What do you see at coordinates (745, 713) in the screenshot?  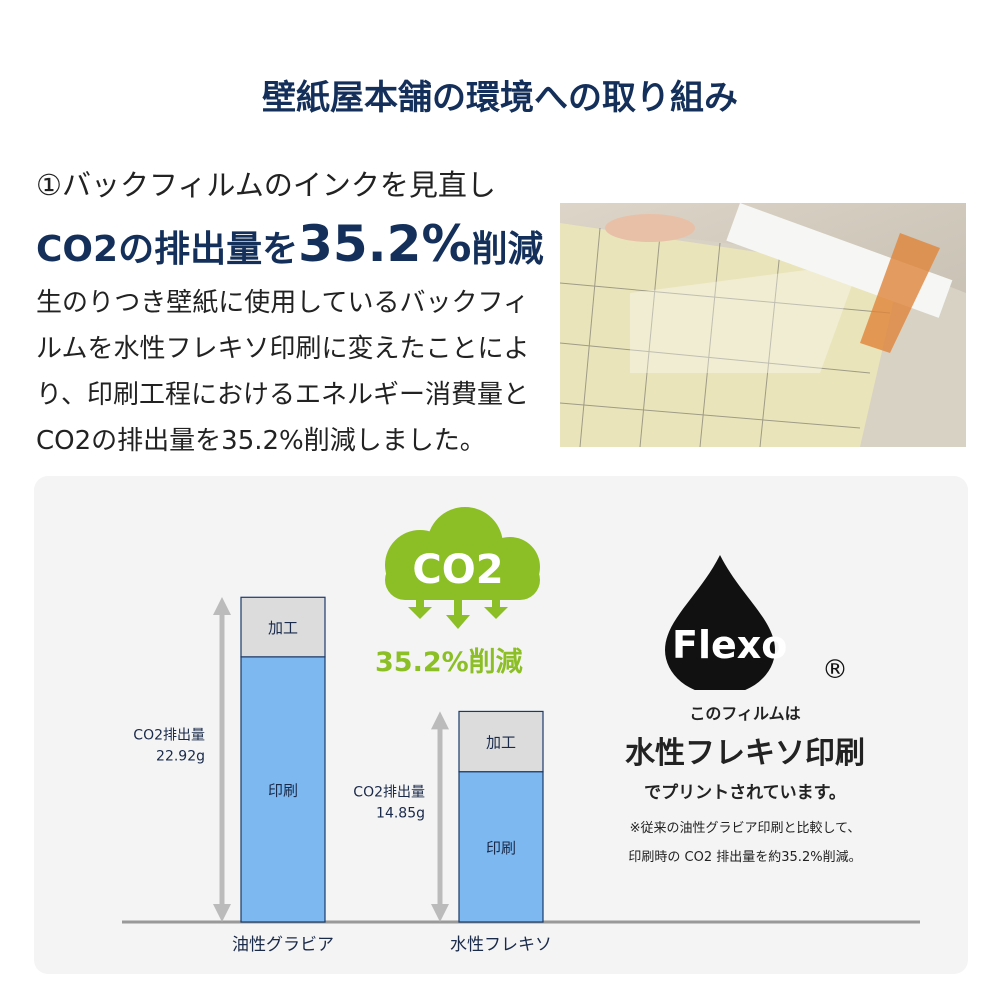 I see `flexo-line1: このフィルムは` at bounding box center [745, 713].